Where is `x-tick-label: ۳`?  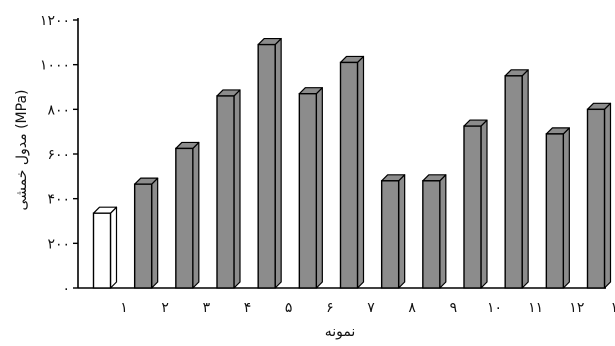 x-tick-label: ۳ is located at coordinates (207, 308).